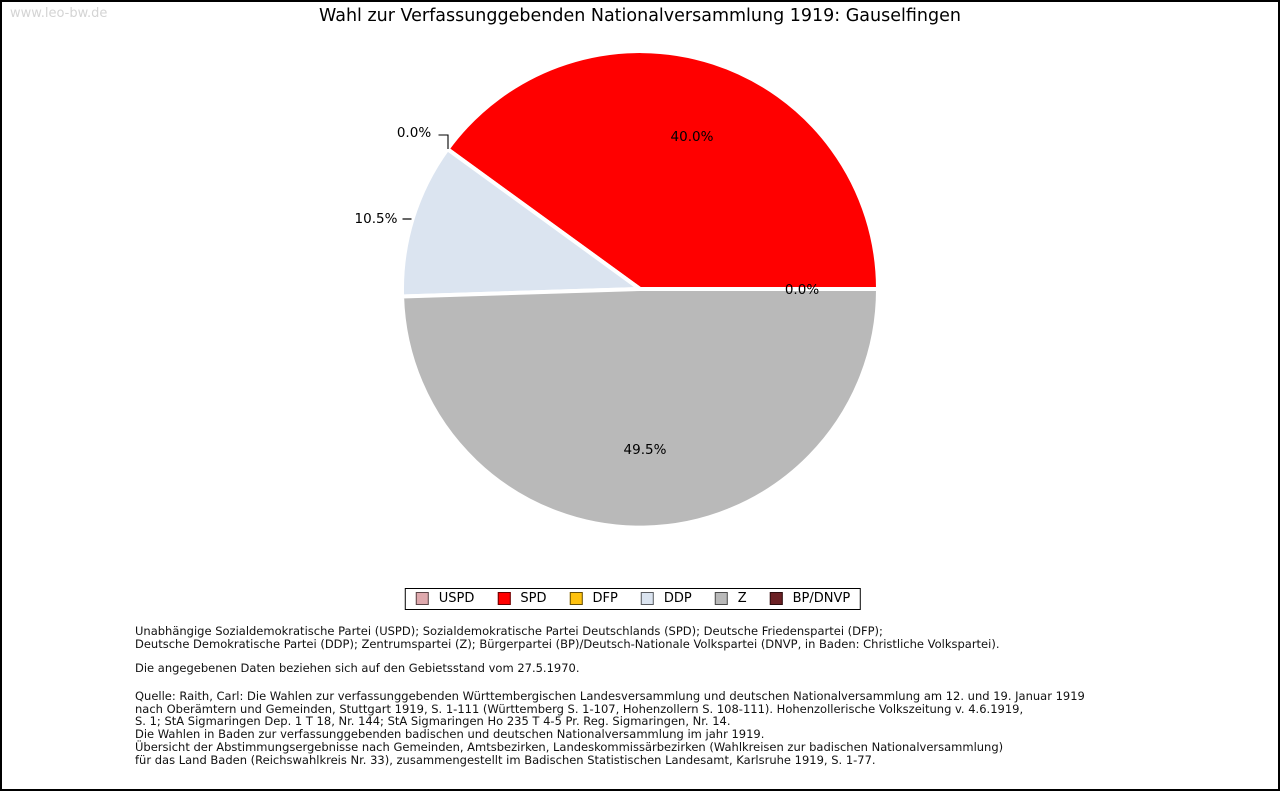 Image resolution: width=1280 pixels, height=791 pixels. What do you see at coordinates (802, 290) in the screenshot?
I see `pie-label-bp-dnvp: 0.0%` at bounding box center [802, 290].